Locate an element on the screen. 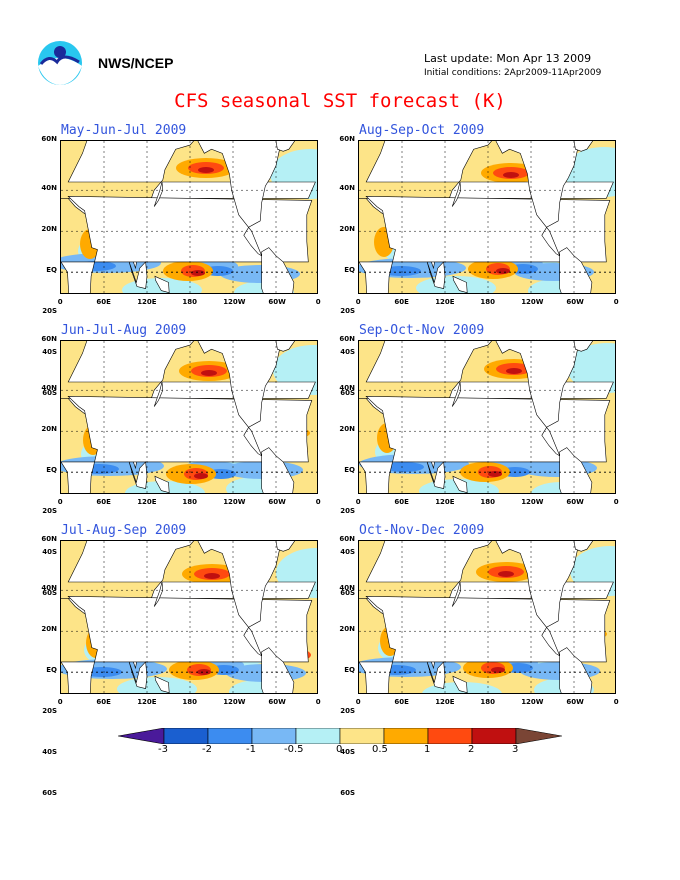 The width and height of the screenshot is (680, 880). colorbar-low-triangle is located at coordinates (141, 736).